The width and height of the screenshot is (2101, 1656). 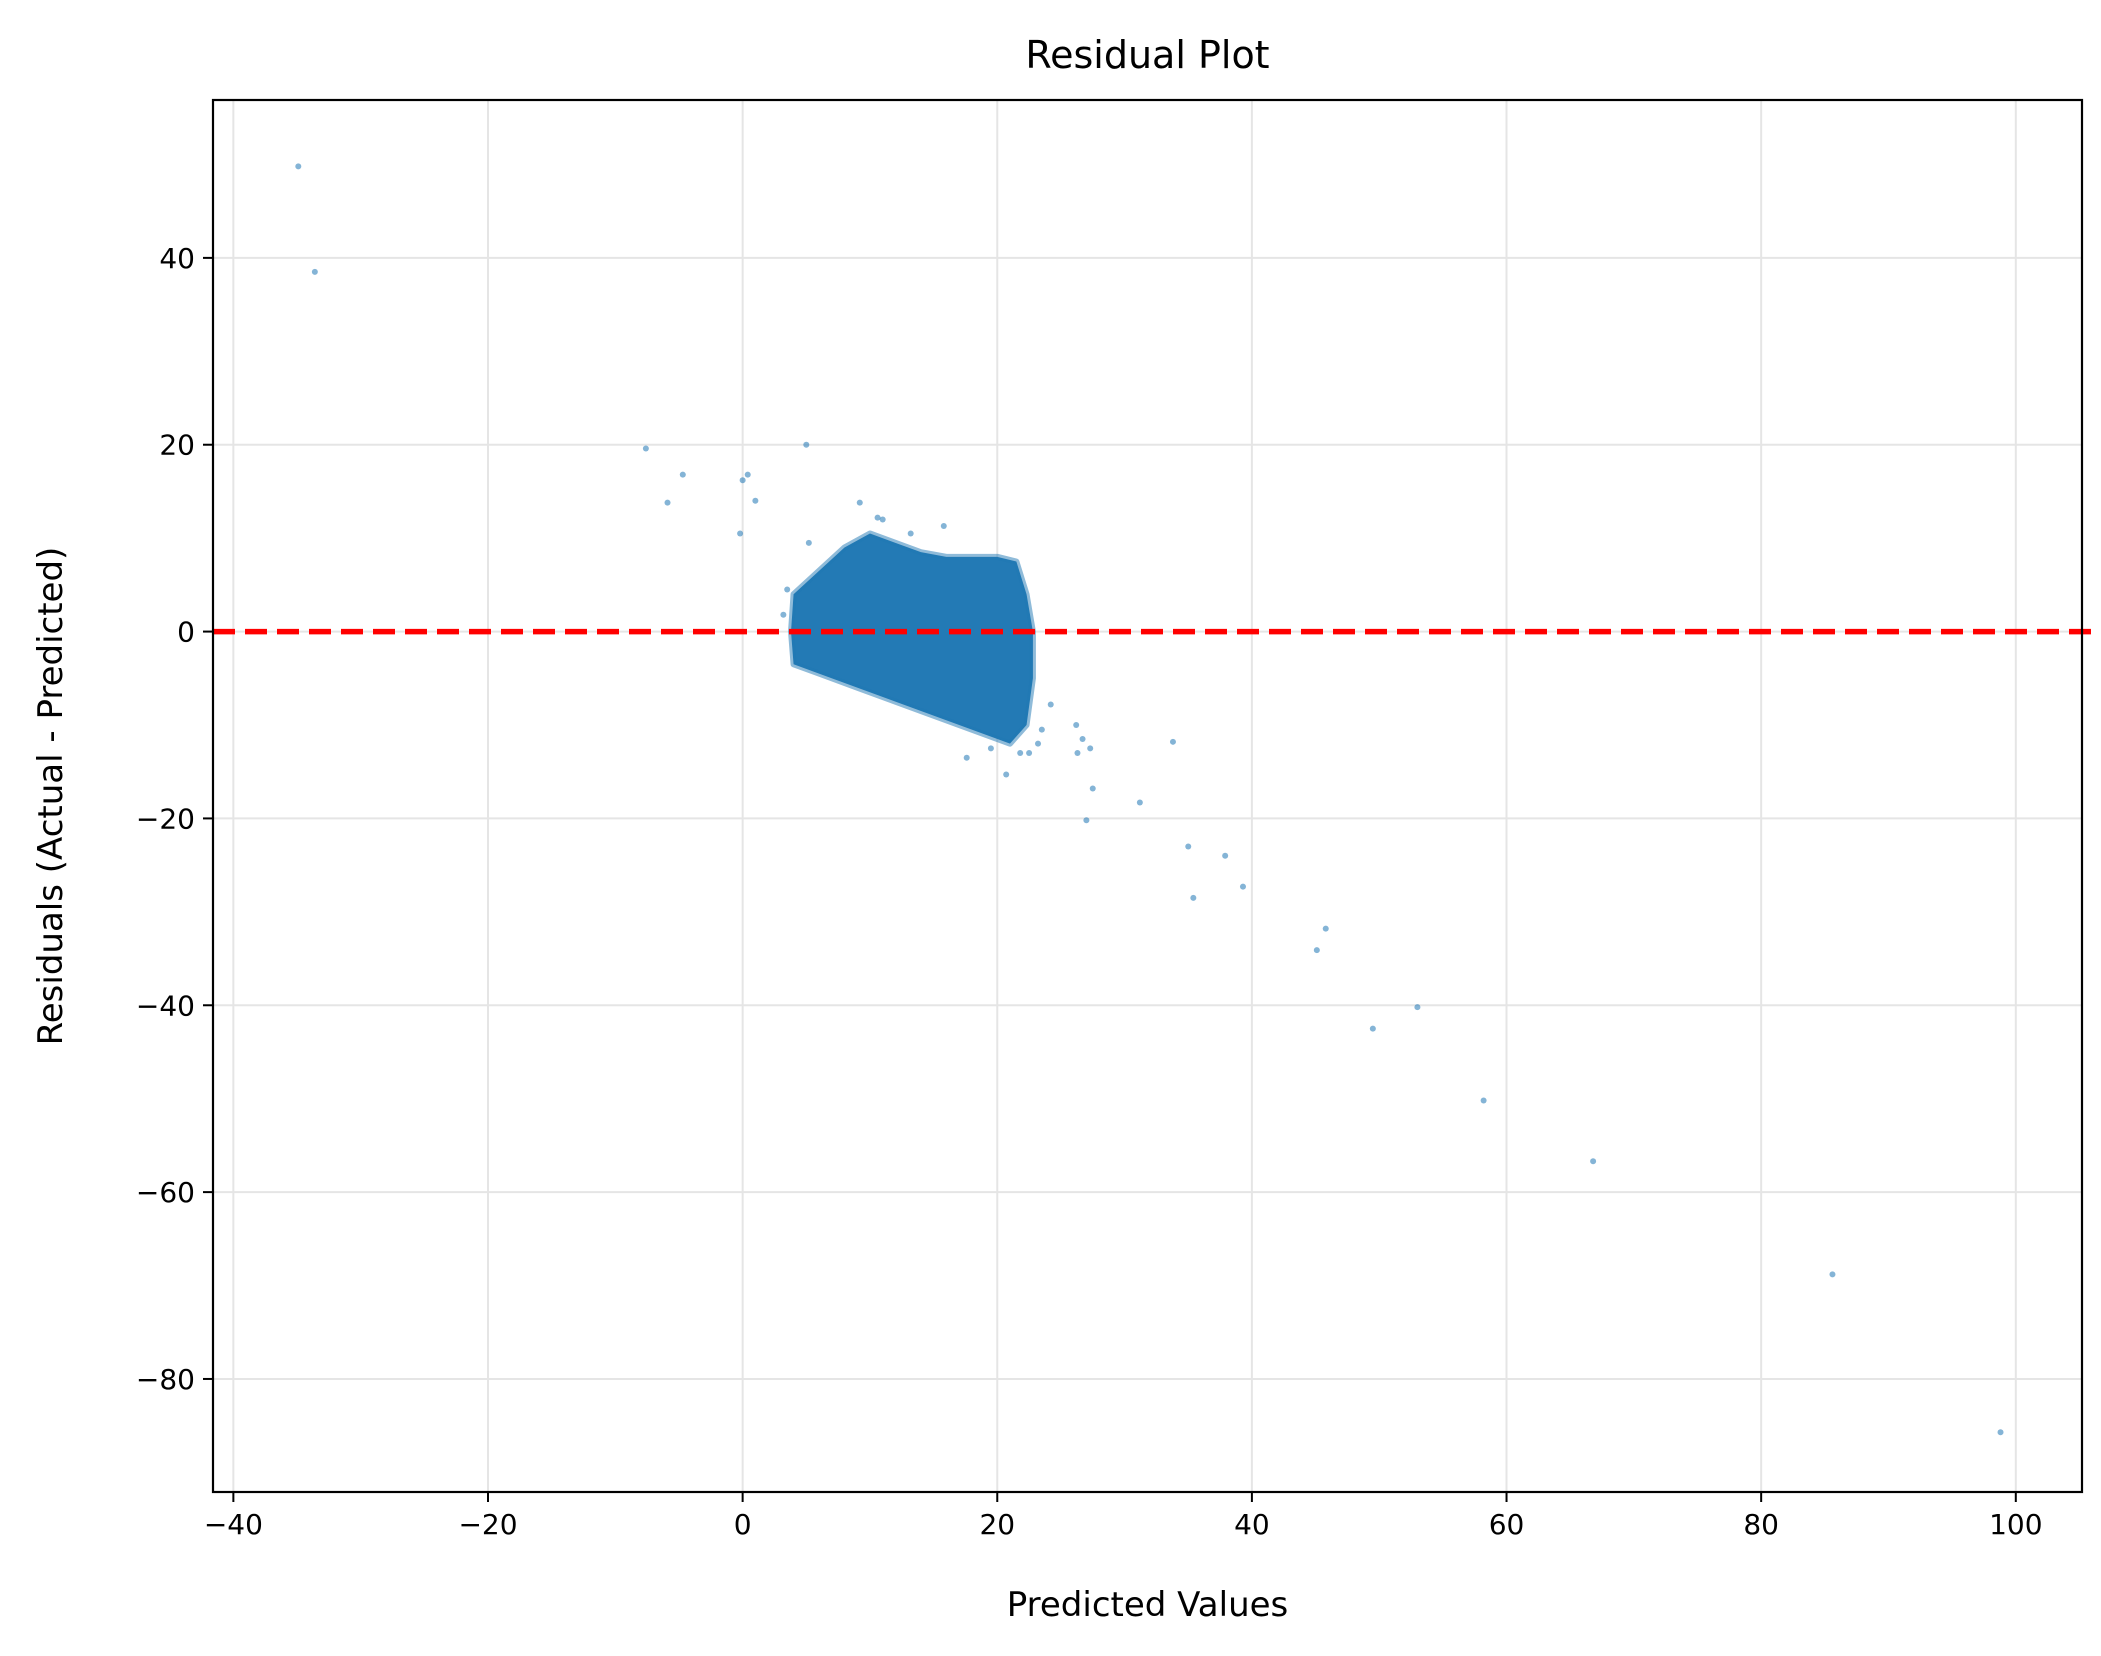 I want to click on y-tick-label: 40, so click(x=177, y=258).